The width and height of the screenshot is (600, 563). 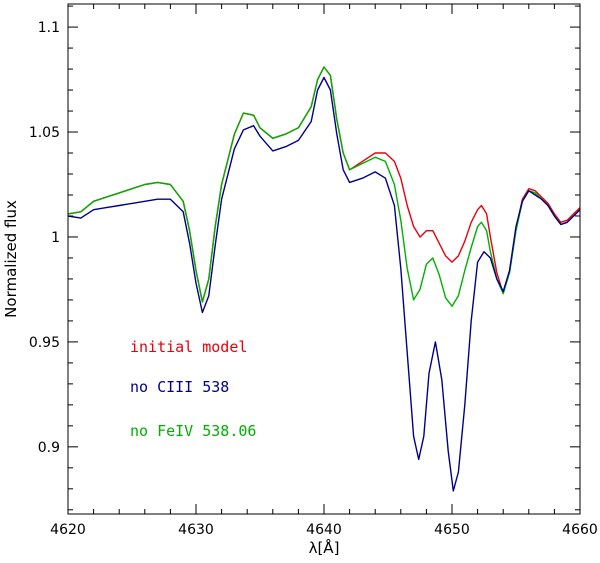 I want to click on legend-label-initial-model: initial model, so click(x=188, y=347).